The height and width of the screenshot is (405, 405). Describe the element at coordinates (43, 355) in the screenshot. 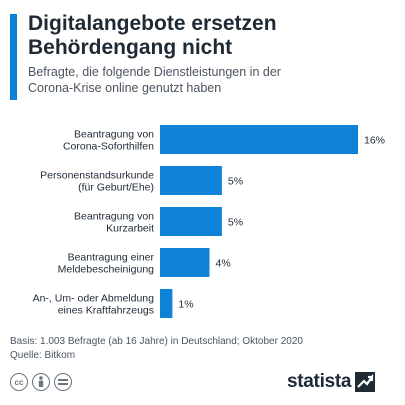

I see `footnote-source: Quelle: Bitkom` at that location.